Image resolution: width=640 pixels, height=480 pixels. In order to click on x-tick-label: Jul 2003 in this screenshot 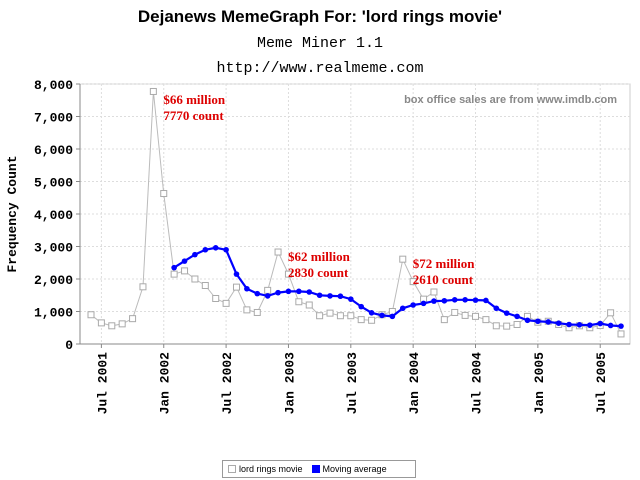, I will do `click(352, 383)`.